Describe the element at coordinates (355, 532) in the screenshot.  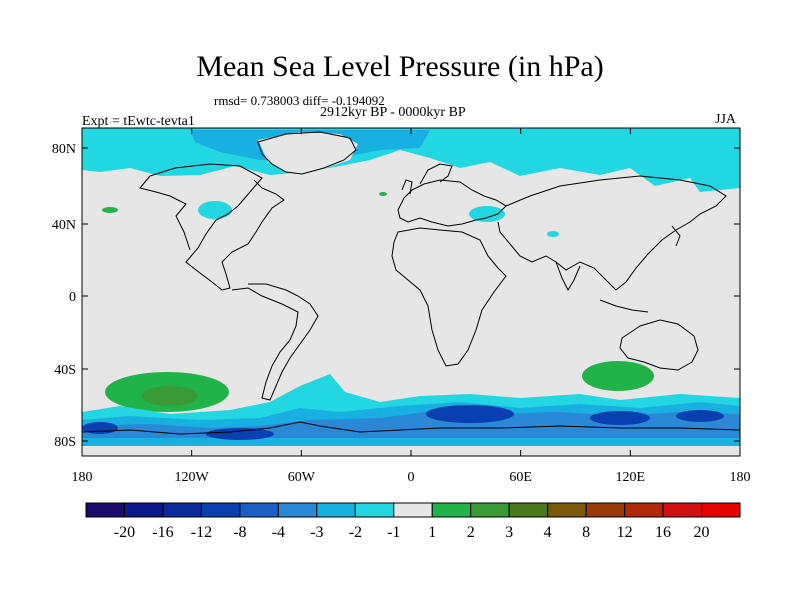
I see `colorbar-label: -2` at that location.